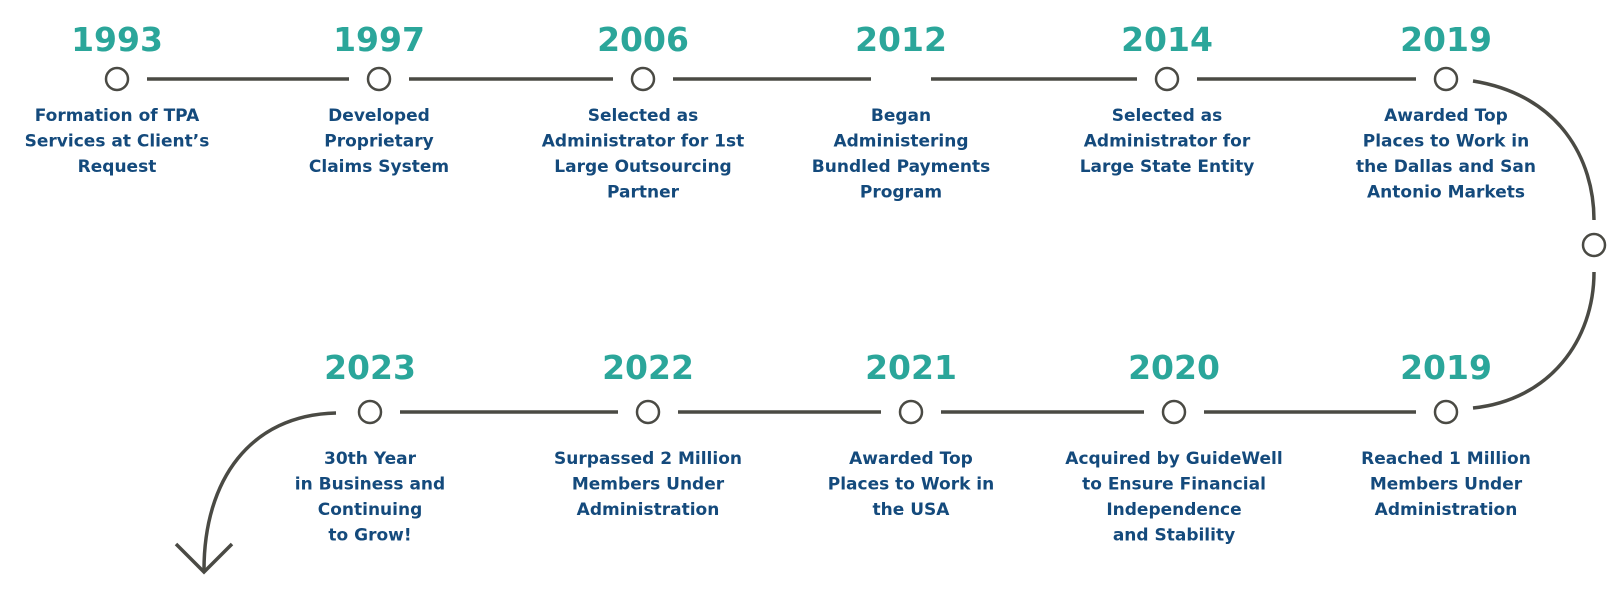  Describe the element at coordinates (901, 167) in the screenshot. I see `milestone-text: Bundled Payments` at that location.